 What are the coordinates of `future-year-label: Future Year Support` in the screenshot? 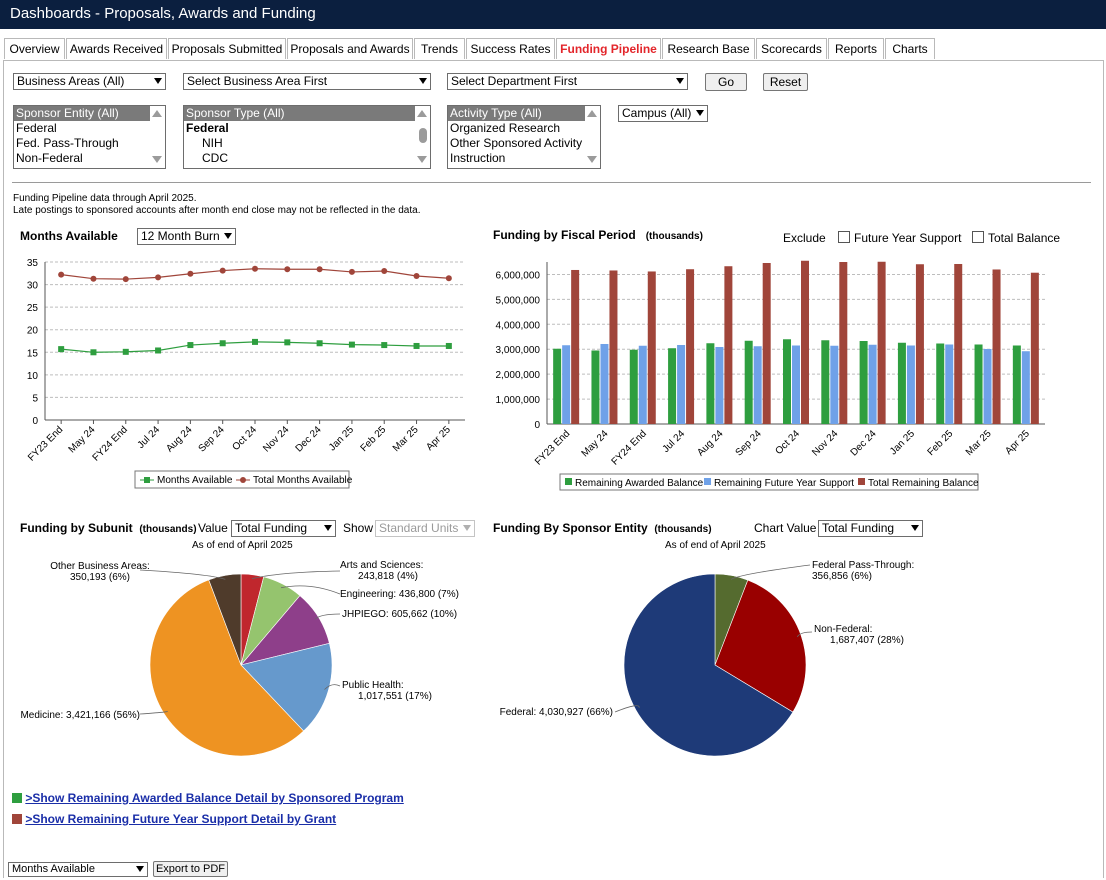 It's located at (908, 238).